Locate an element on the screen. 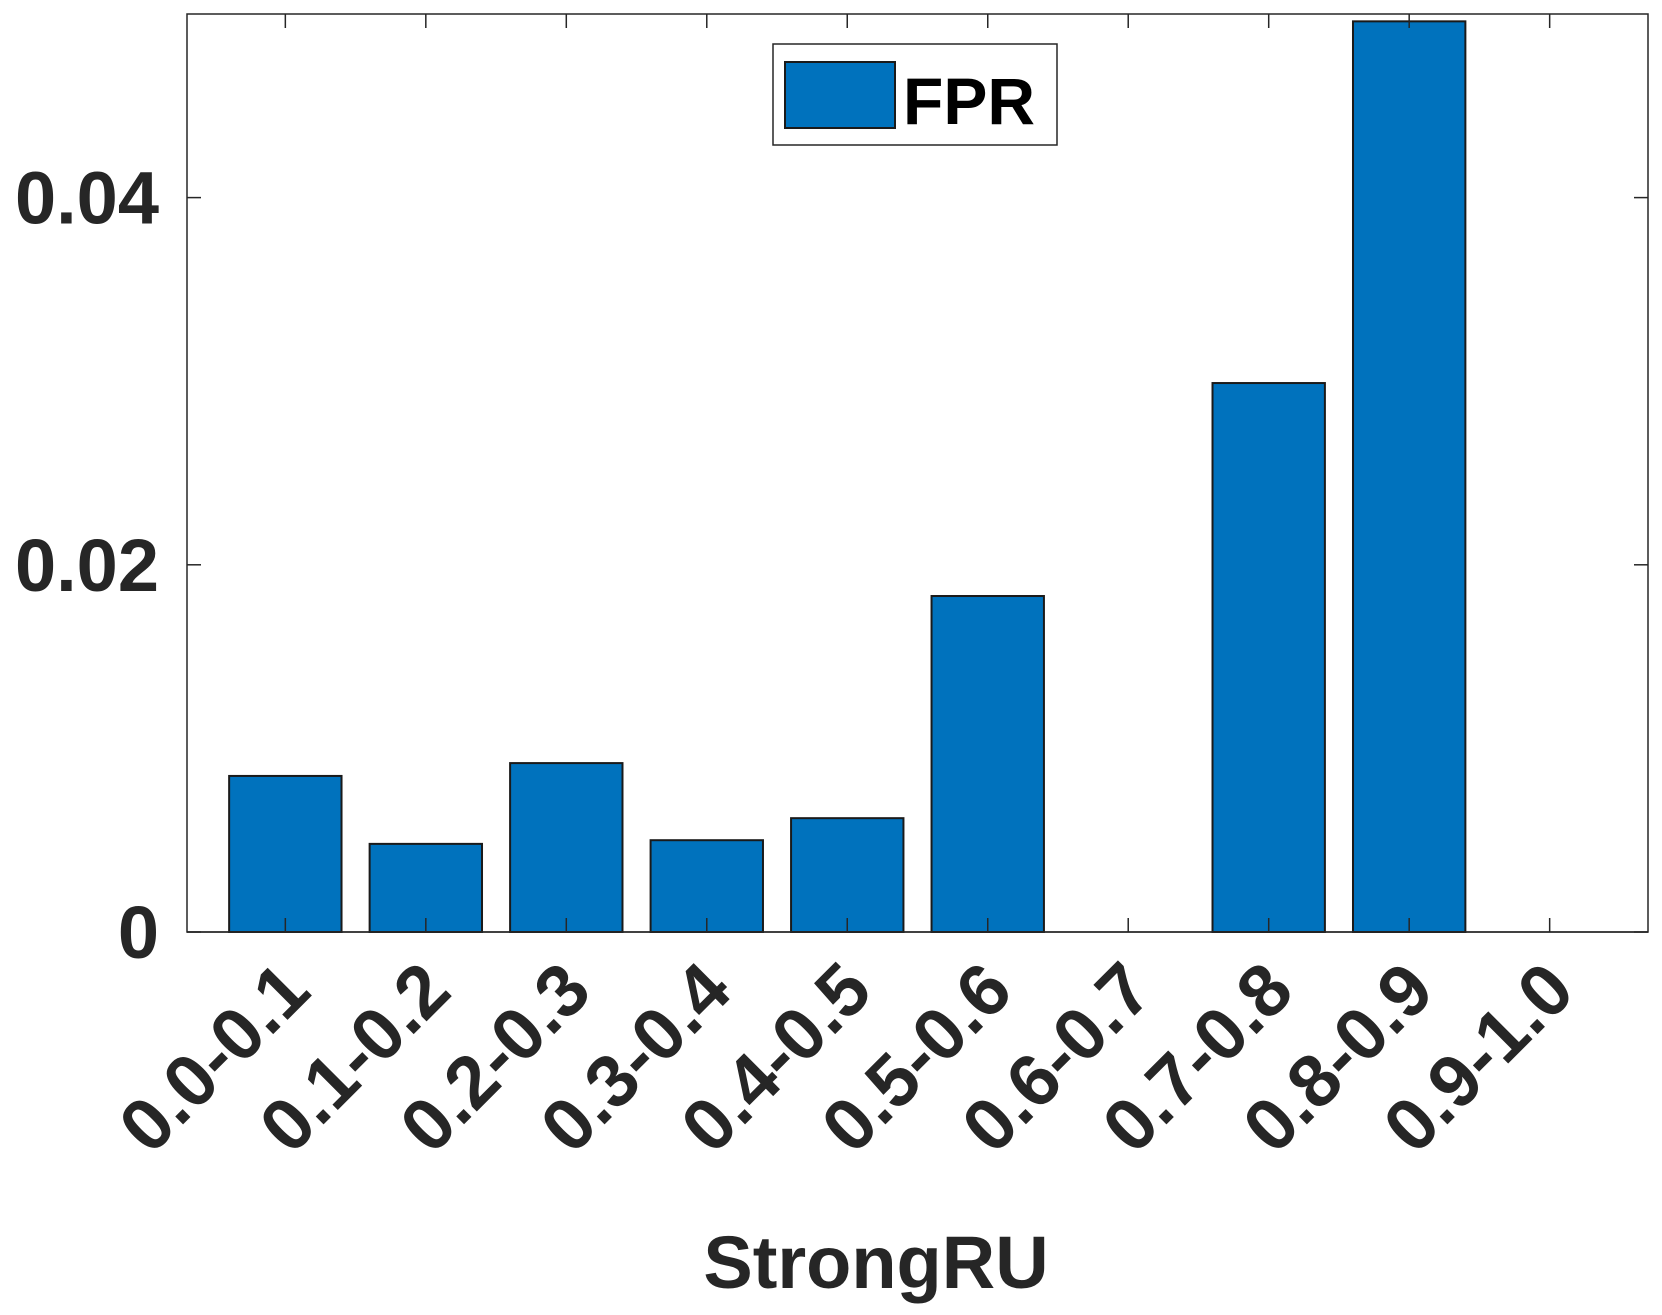 Image resolution: width=1662 pixels, height=1315 pixels. bar-0.2-0.3 is located at coordinates (566, 848).